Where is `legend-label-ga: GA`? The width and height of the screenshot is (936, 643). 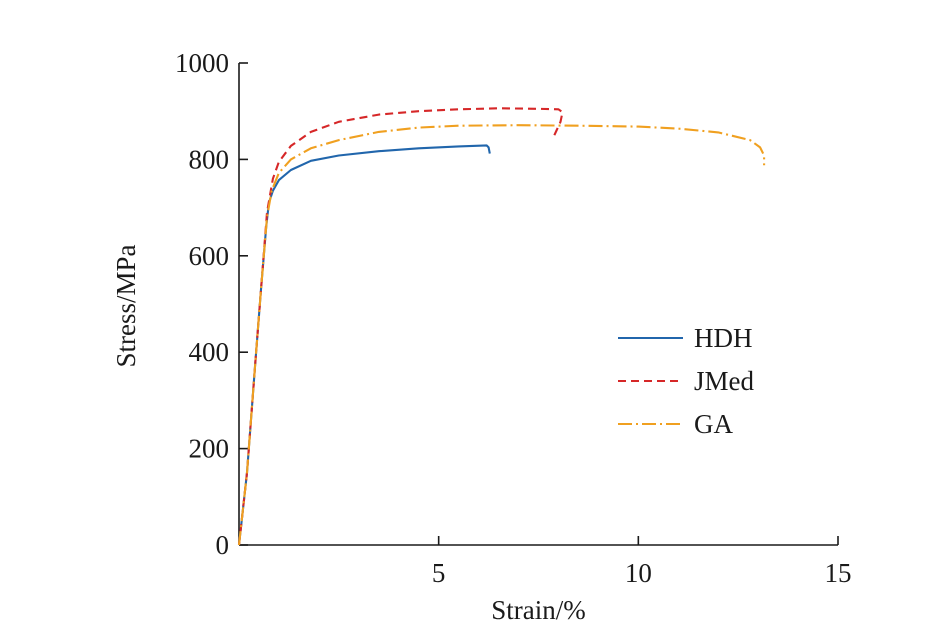
legend-label-ga: GA is located at coordinates (713, 424).